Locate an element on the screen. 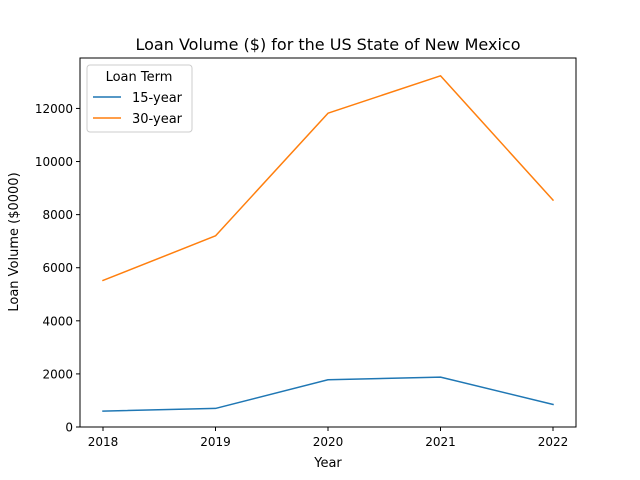 Image resolution: width=640 pixels, height=480 pixels. legend-title: Loan Term is located at coordinates (139, 77).